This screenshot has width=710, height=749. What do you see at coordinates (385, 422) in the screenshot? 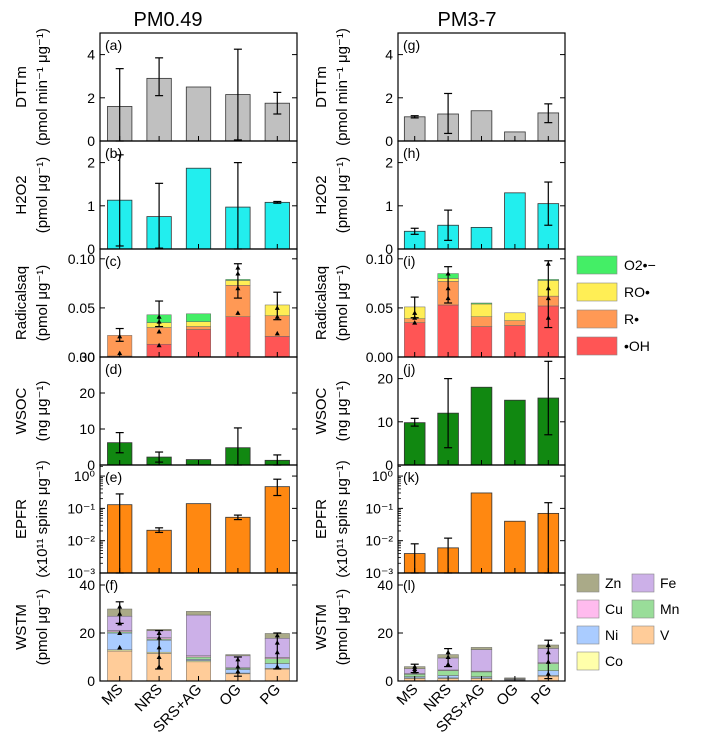
I see `tick-label: 10` at bounding box center [385, 422].